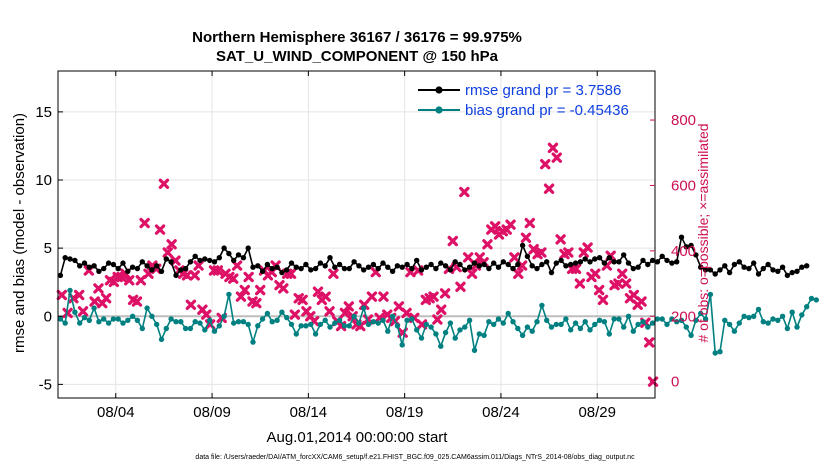  I want to click on legend-bias-marker, so click(439, 110).